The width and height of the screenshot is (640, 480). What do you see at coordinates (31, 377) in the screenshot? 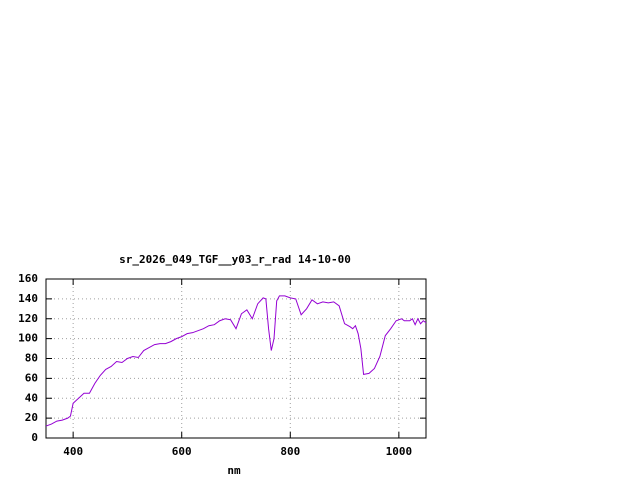
I see `y-tick-label: 60` at bounding box center [31, 377].